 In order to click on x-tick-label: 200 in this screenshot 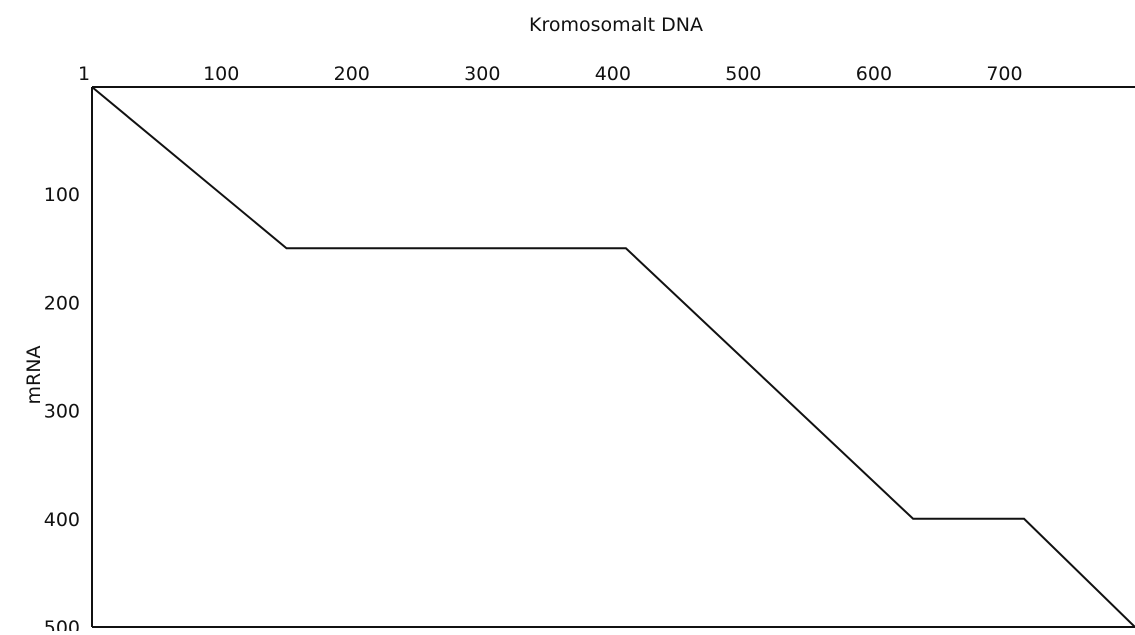, I will do `click(352, 74)`.